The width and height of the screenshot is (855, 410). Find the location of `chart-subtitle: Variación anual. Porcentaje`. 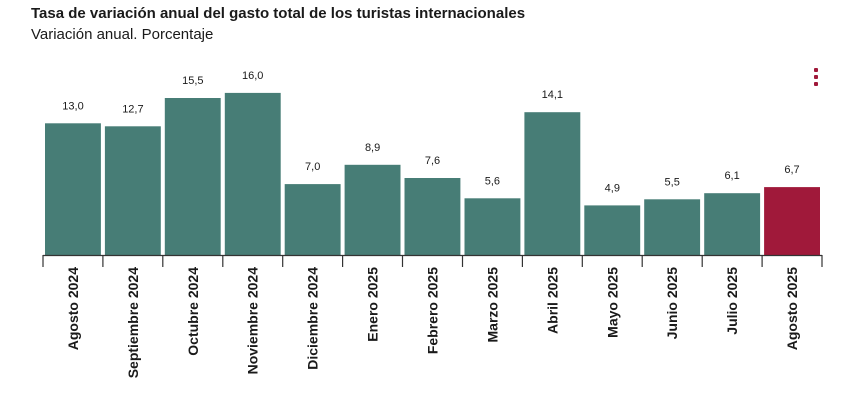

chart-subtitle: Variación anual. Porcentaje is located at coordinates (122, 34).